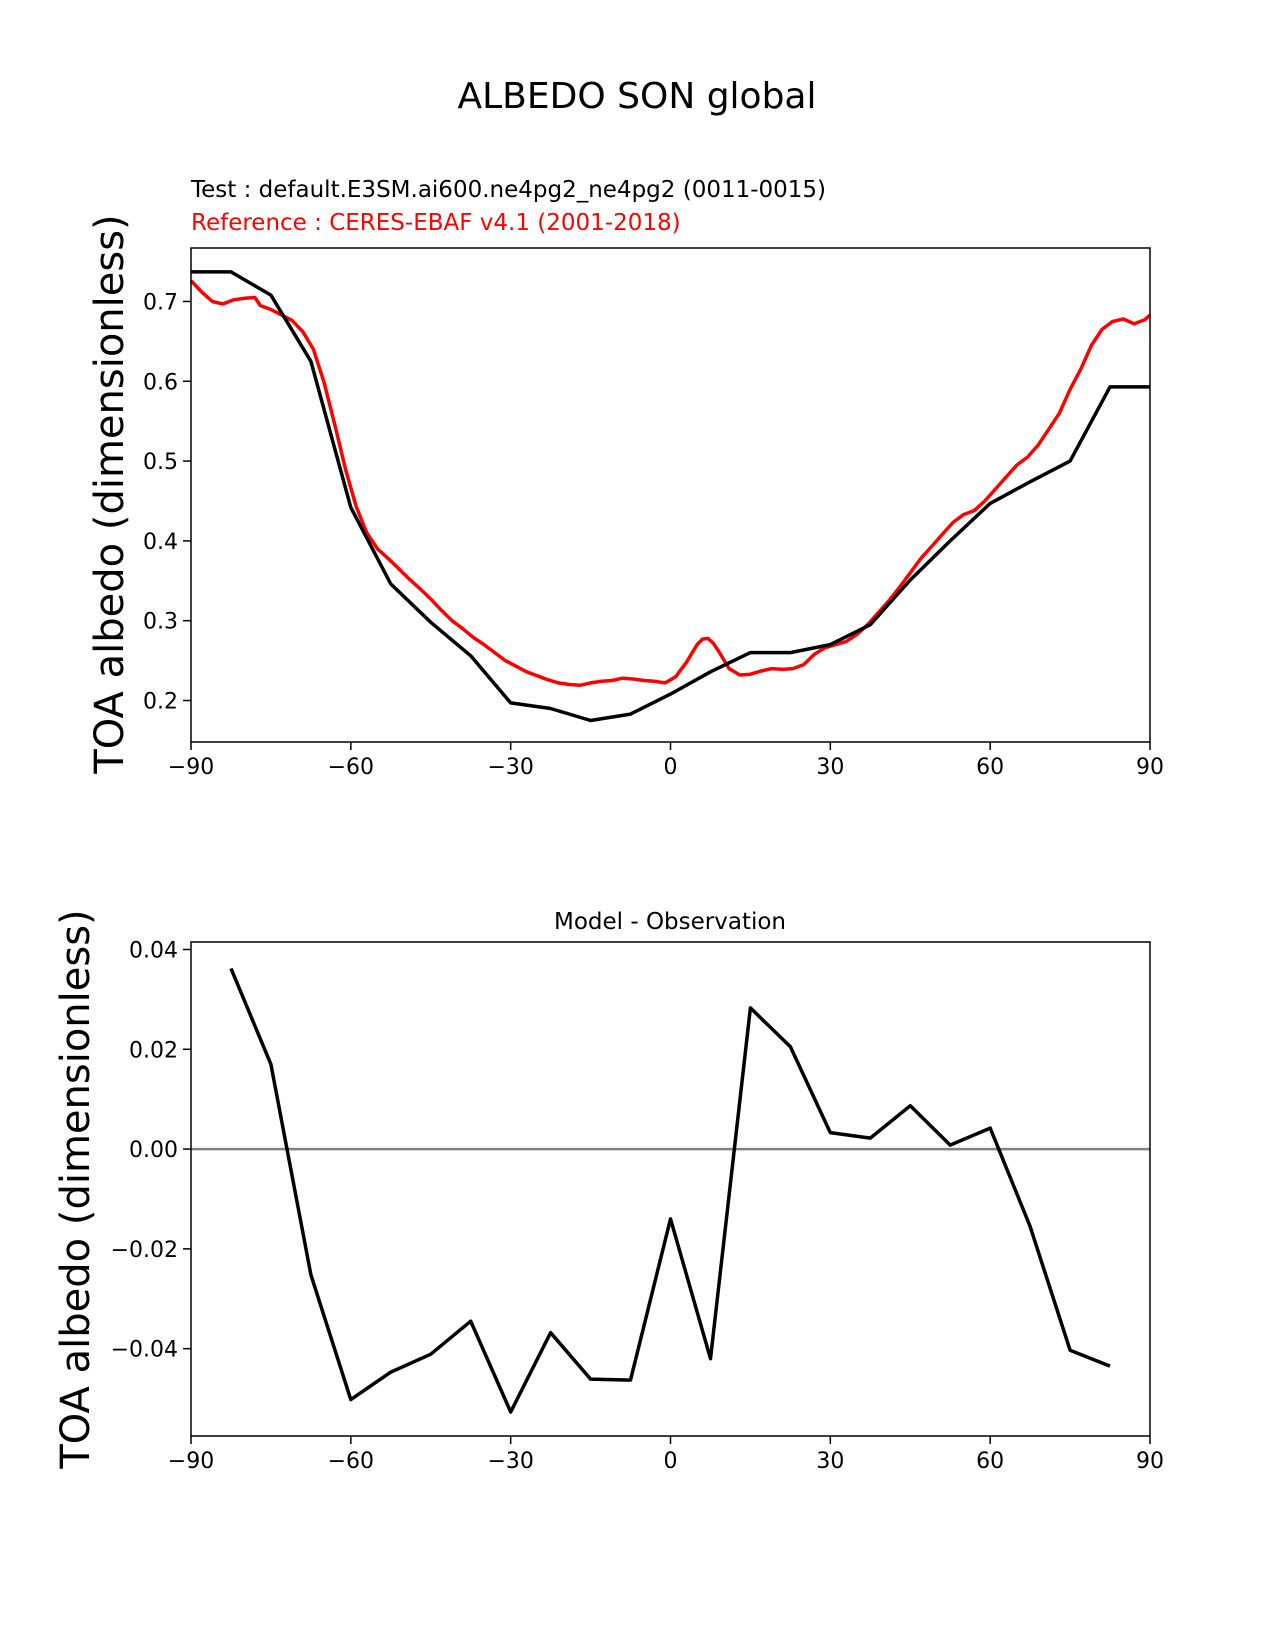 Image resolution: width=1275 pixels, height=1650 pixels. I want to click on y-tick-label: 0.02, so click(153, 1050).